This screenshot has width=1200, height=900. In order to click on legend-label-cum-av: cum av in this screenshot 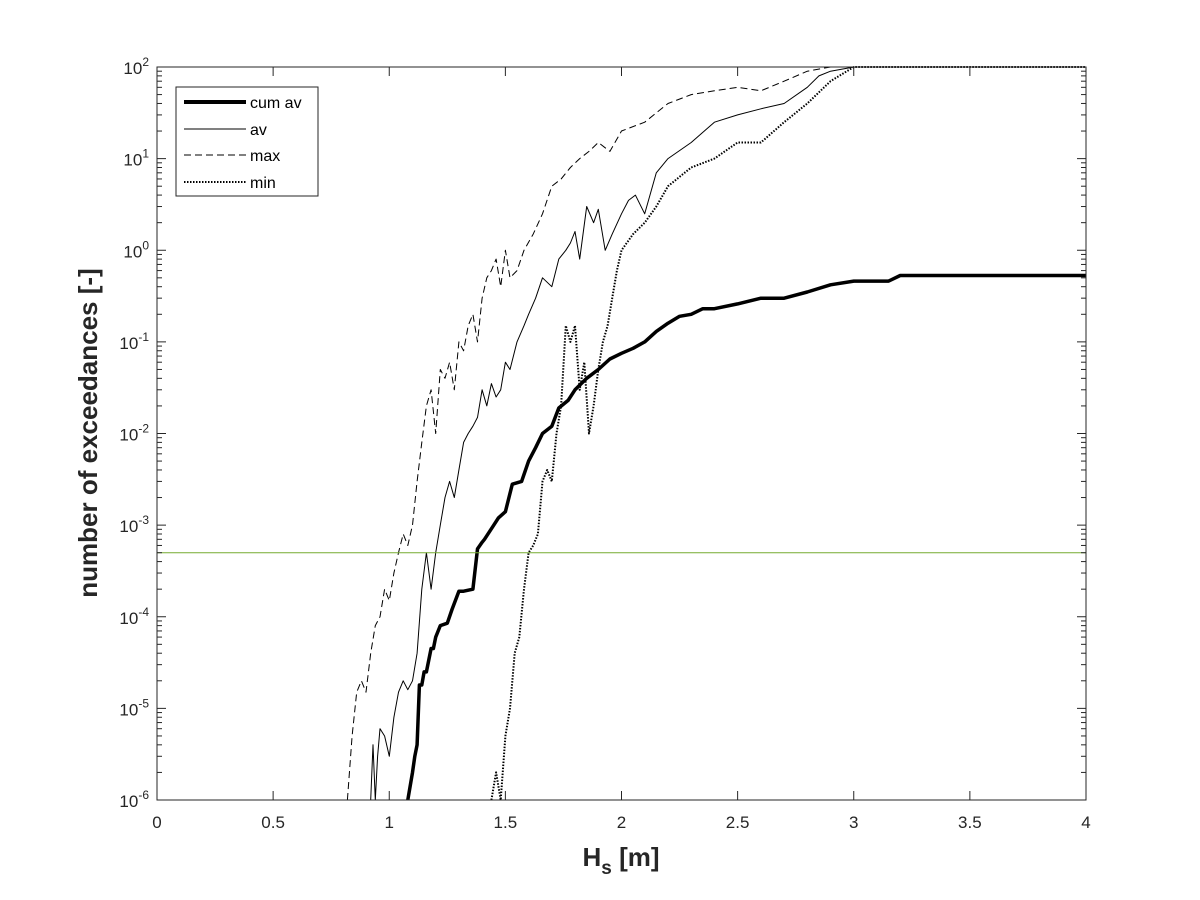, I will do `click(276, 103)`.